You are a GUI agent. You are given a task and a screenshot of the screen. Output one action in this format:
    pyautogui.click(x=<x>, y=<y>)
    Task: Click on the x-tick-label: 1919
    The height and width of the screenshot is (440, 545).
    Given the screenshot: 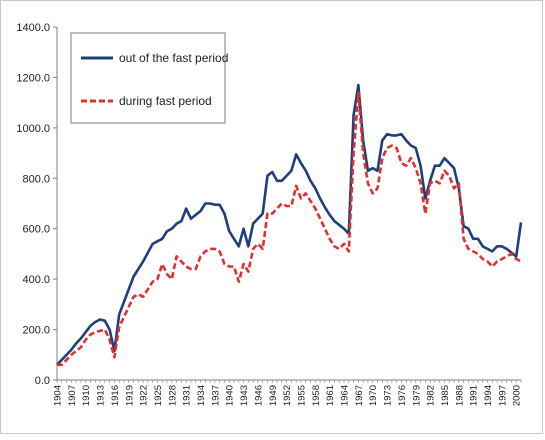 What is the action you would take?
    pyautogui.click(x=129, y=395)
    